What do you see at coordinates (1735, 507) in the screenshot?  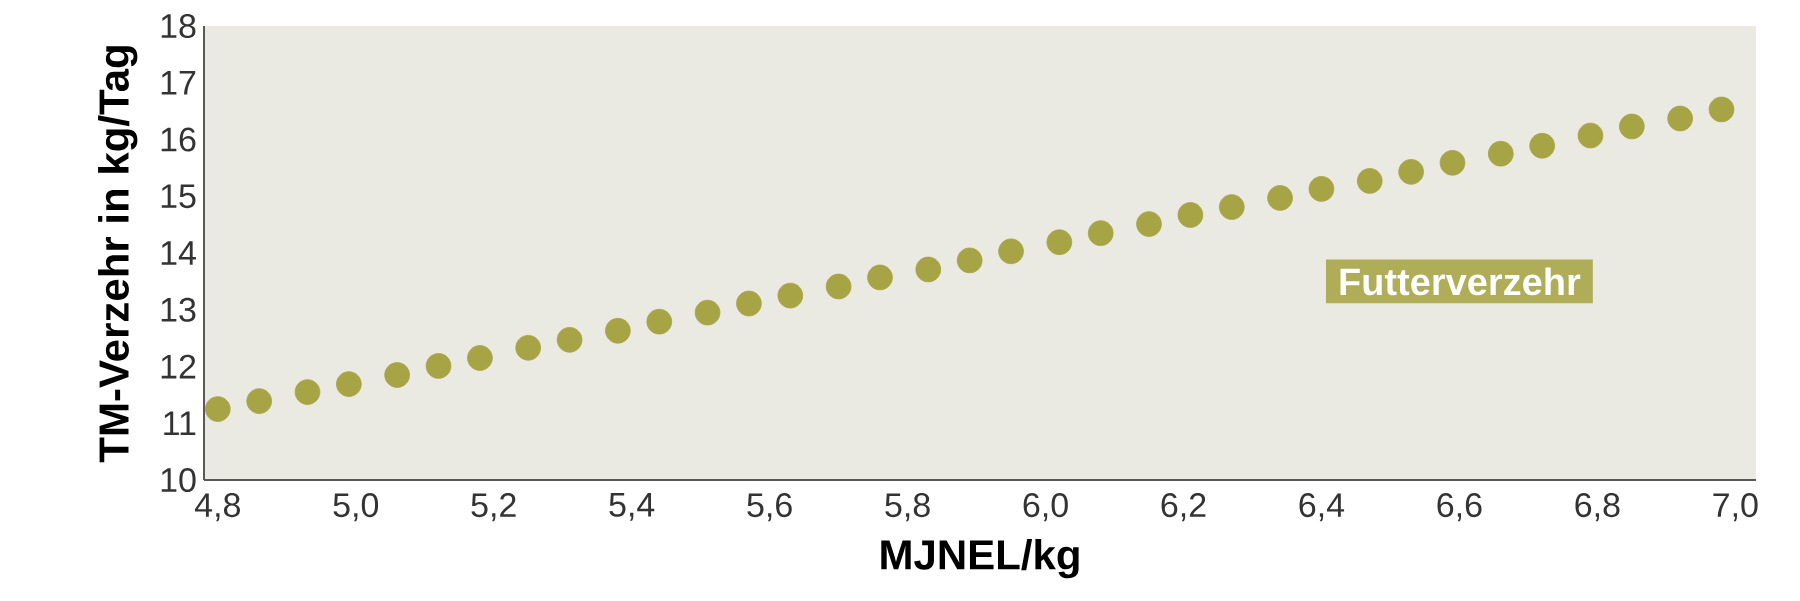 I see `x-tick-label: 7,0` at bounding box center [1735, 507].